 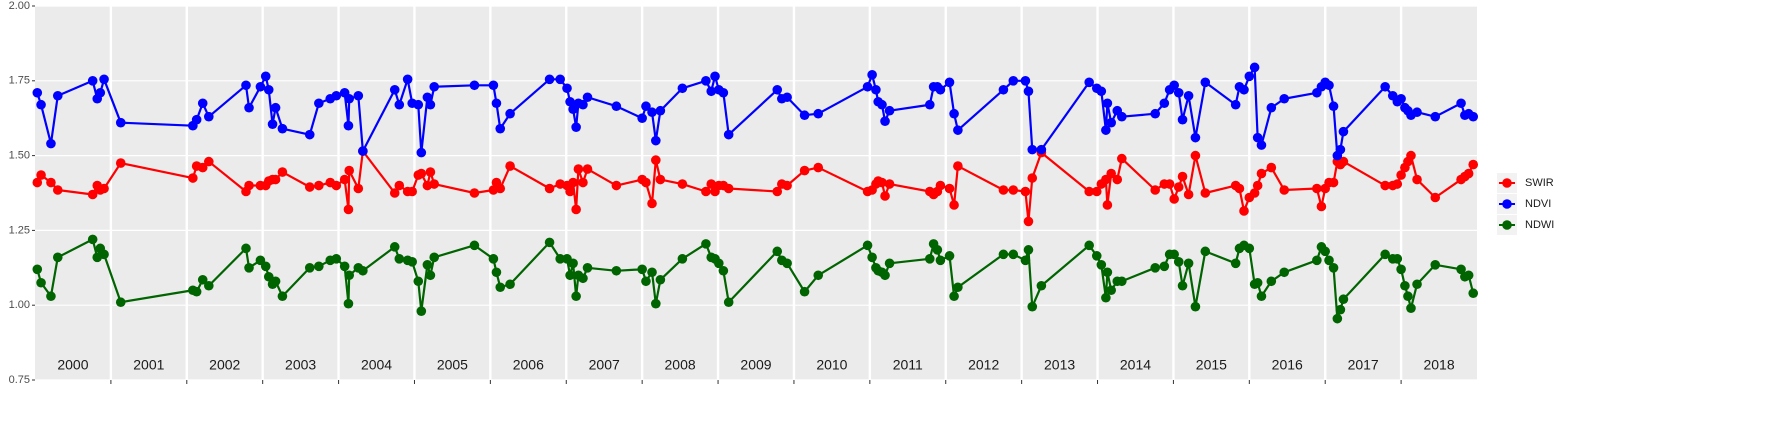 I want to click on year-label: 2003, so click(x=300, y=365).